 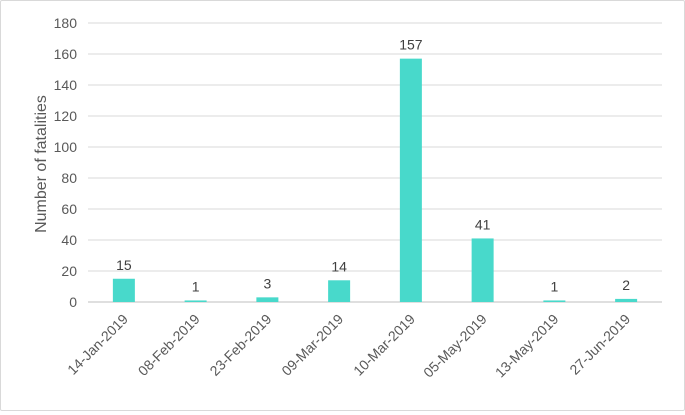 I want to click on x-tick-label: 14-Jan-2019, so click(x=97, y=344).